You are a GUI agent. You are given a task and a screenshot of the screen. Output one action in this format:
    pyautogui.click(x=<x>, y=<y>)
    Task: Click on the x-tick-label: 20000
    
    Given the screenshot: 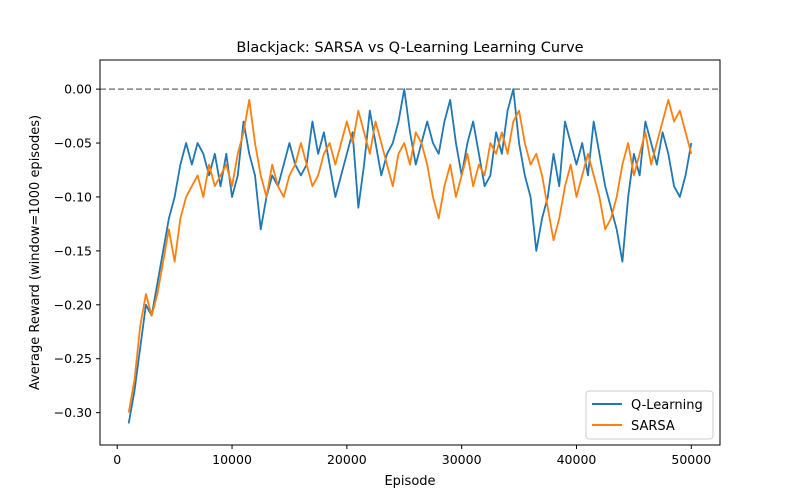 What is the action you would take?
    pyautogui.click(x=347, y=459)
    